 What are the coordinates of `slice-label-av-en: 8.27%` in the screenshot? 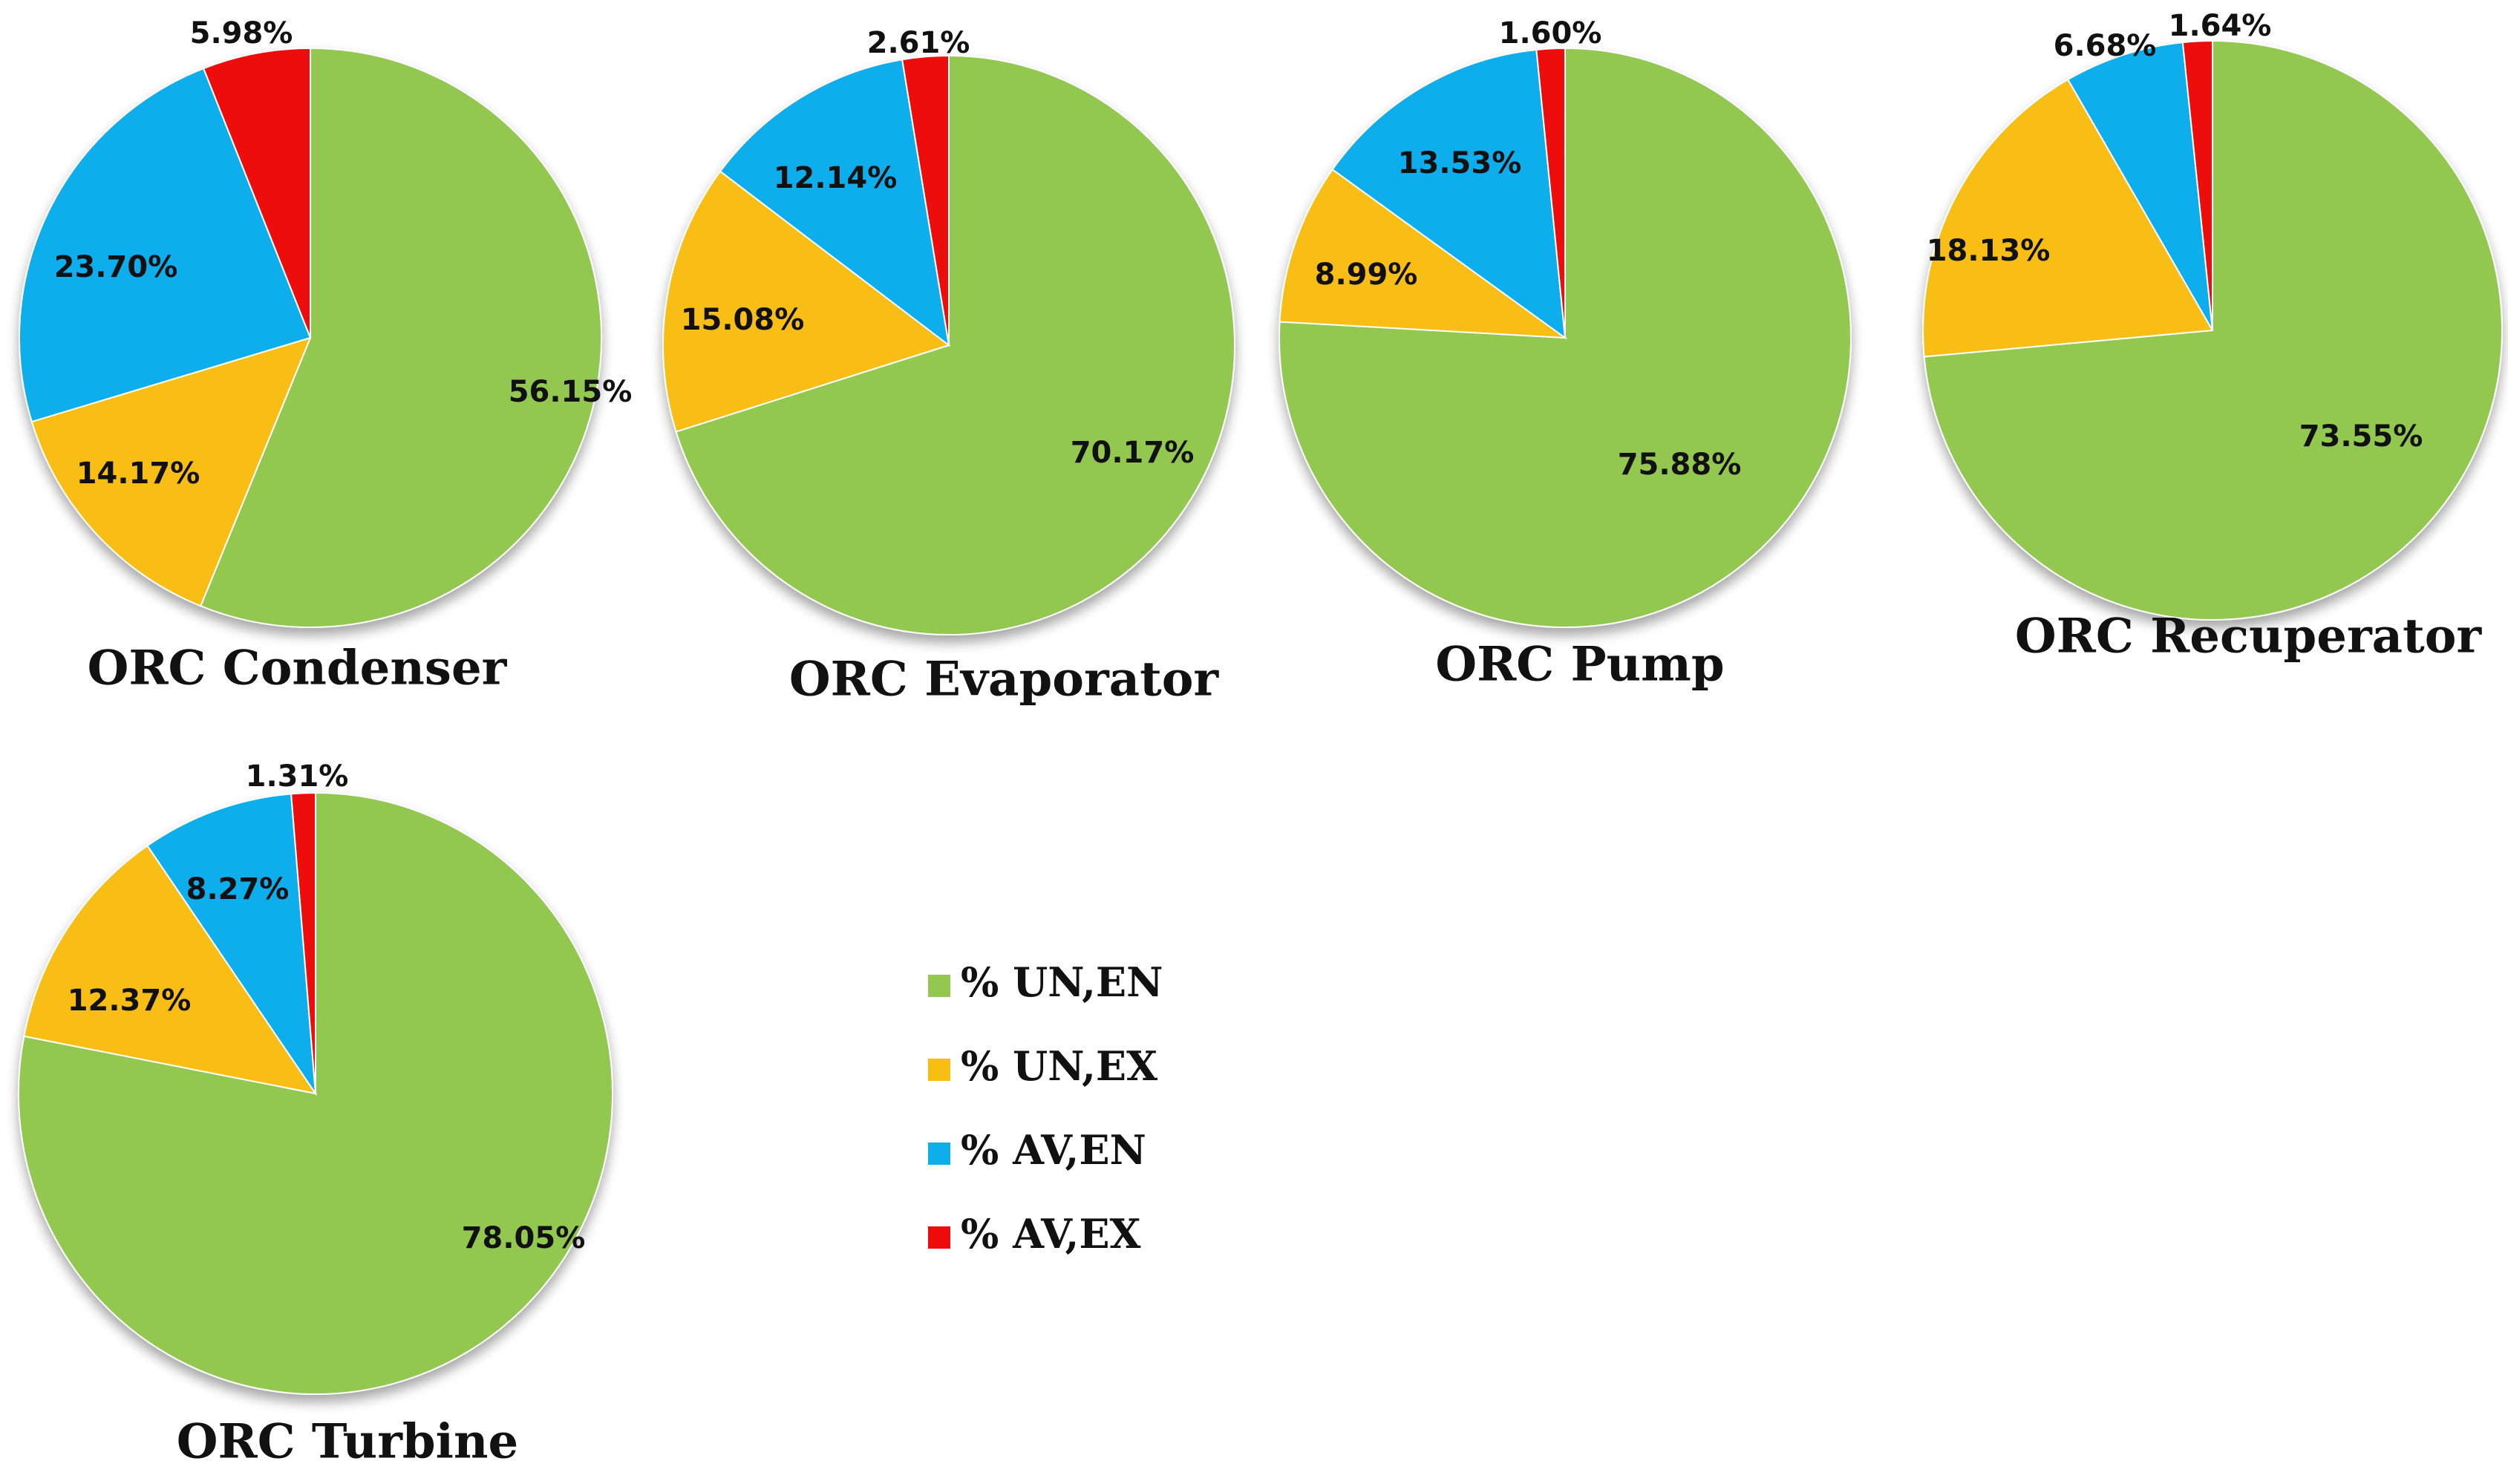 It's located at (238, 889).